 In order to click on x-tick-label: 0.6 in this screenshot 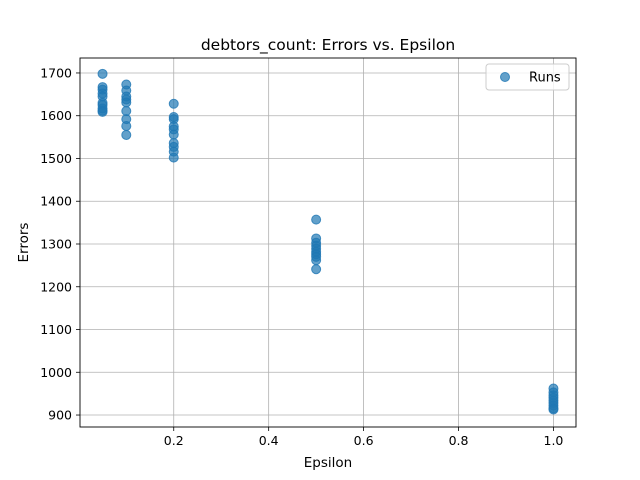, I will do `click(364, 440)`.